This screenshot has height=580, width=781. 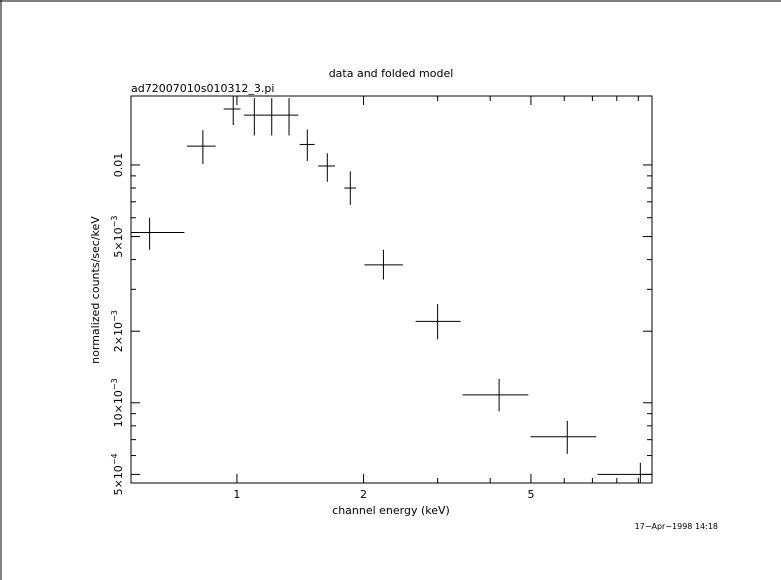 I want to click on y-axis-label: normalized counts/sec/keV, so click(x=95, y=290).